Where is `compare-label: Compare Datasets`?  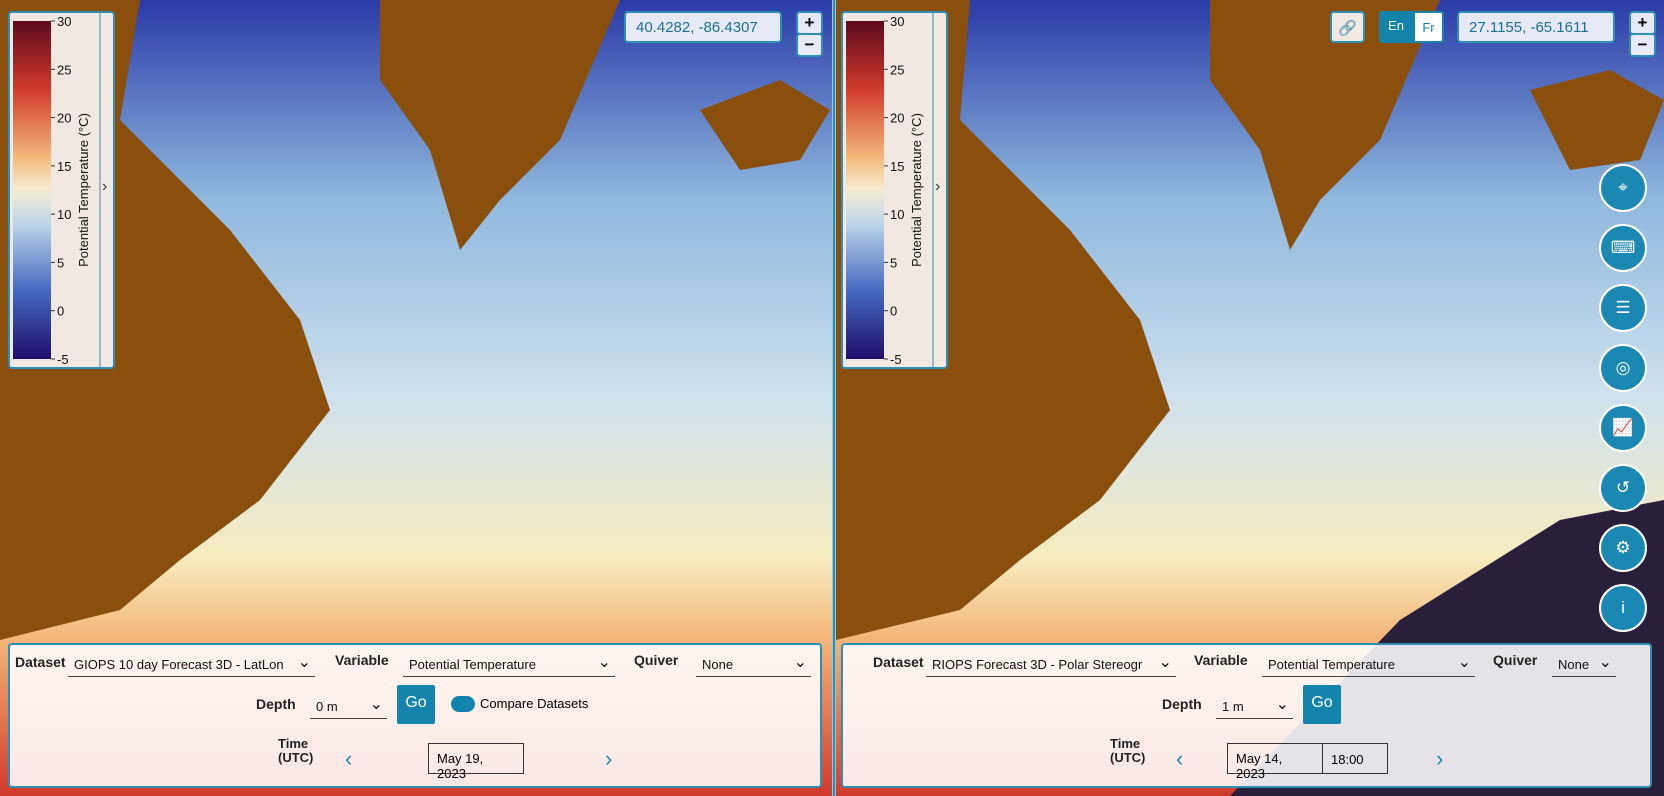 compare-label: Compare Datasets is located at coordinates (534, 703).